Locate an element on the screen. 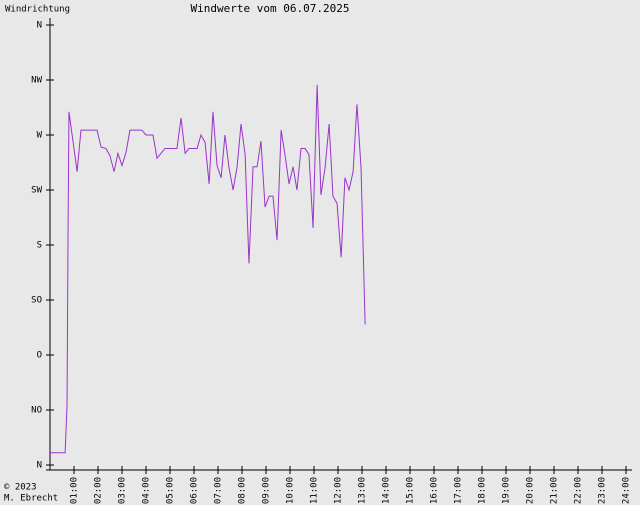  x-tick-label: 17:00 is located at coordinates (459, 490).